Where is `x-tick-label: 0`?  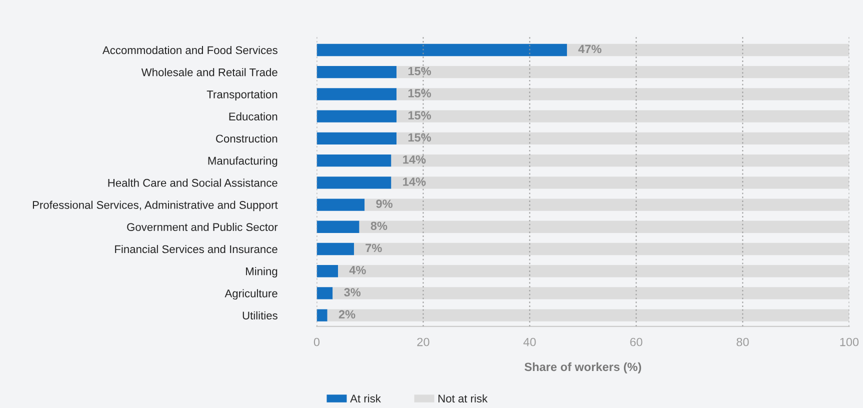 x-tick-label: 0 is located at coordinates (317, 342).